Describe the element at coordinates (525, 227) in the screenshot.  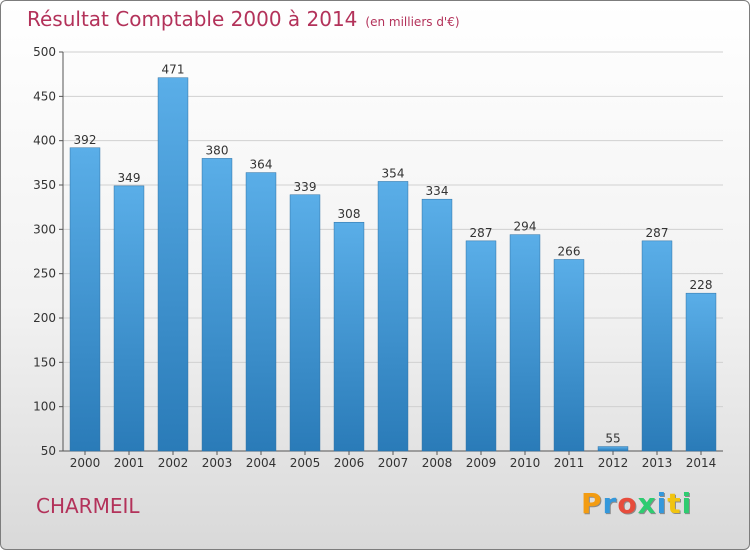
I see `data-label-2010: 294` at that location.